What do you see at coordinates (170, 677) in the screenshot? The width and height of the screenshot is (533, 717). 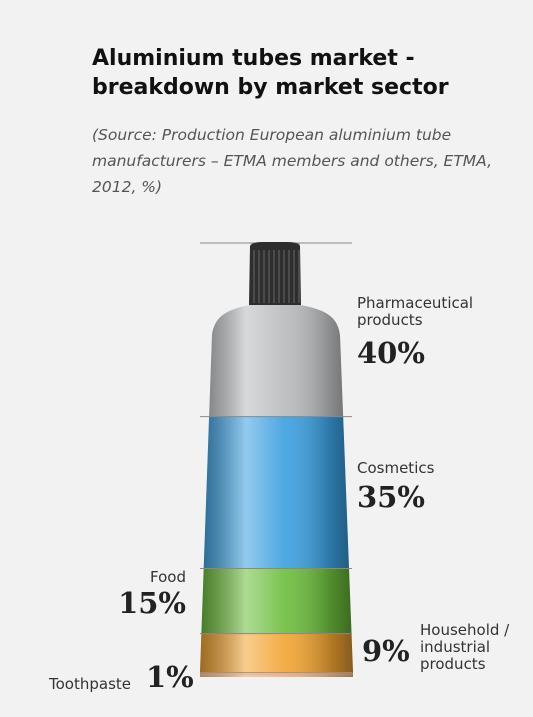 I see `value-label: 1%` at bounding box center [170, 677].